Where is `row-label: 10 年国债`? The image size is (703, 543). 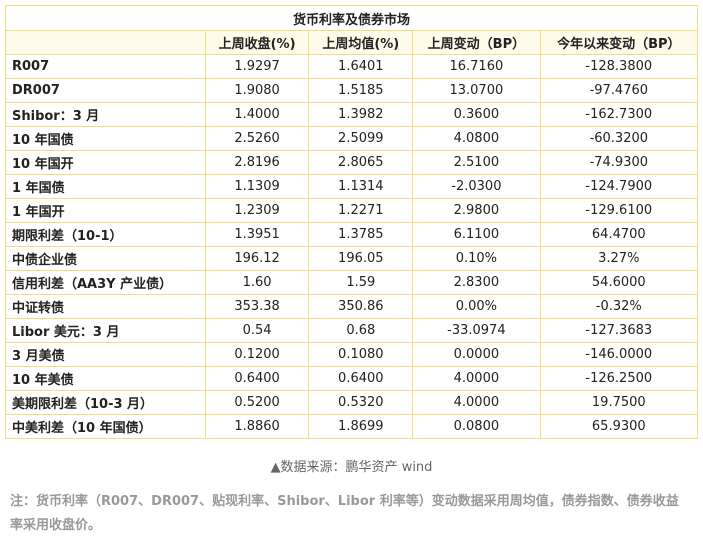 row-label: 10 年国债 is located at coordinates (105, 138).